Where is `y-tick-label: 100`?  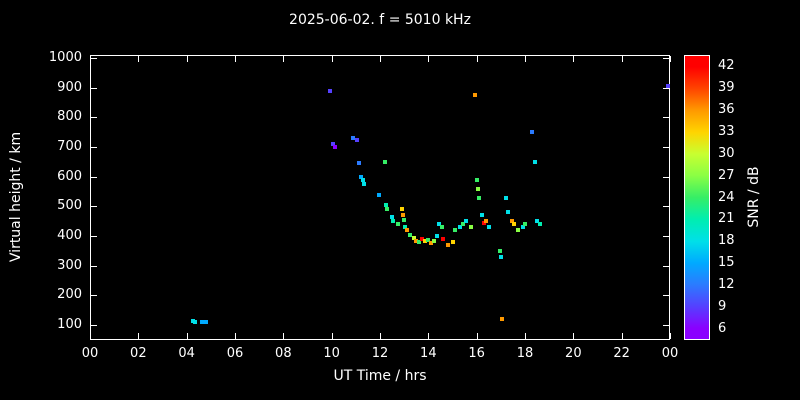 y-tick-label: 100 is located at coordinates (69, 325).